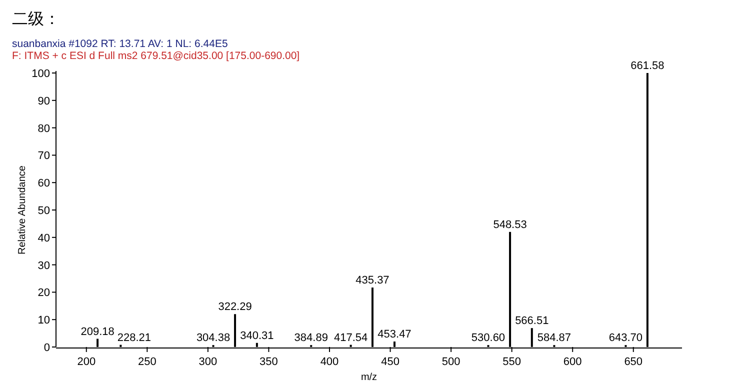 Image resolution: width=747 pixels, height=386 pixels. What do you see at coordinates (47, 348) in the screenshot?
I see `y-tick-label: 0` at bounding box center [47, 348].